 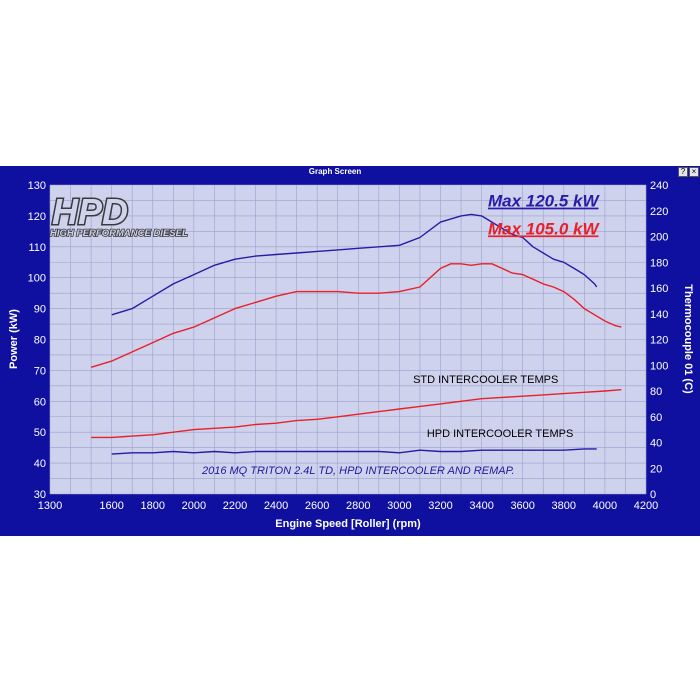 I want to click on x-tick-label: 3000, so click(x=399, y=506).